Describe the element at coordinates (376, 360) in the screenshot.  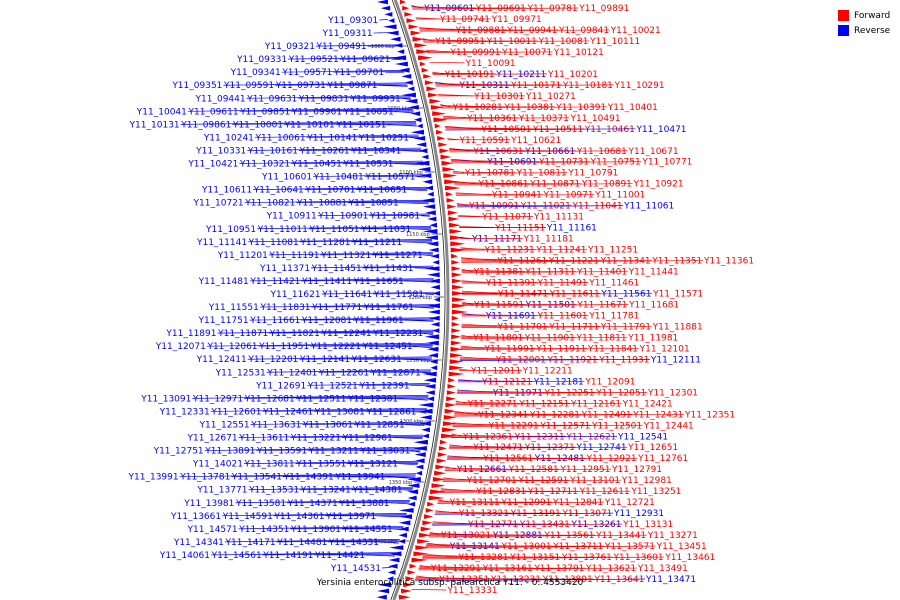
I see `gene-label: Y11_12631` at that location.